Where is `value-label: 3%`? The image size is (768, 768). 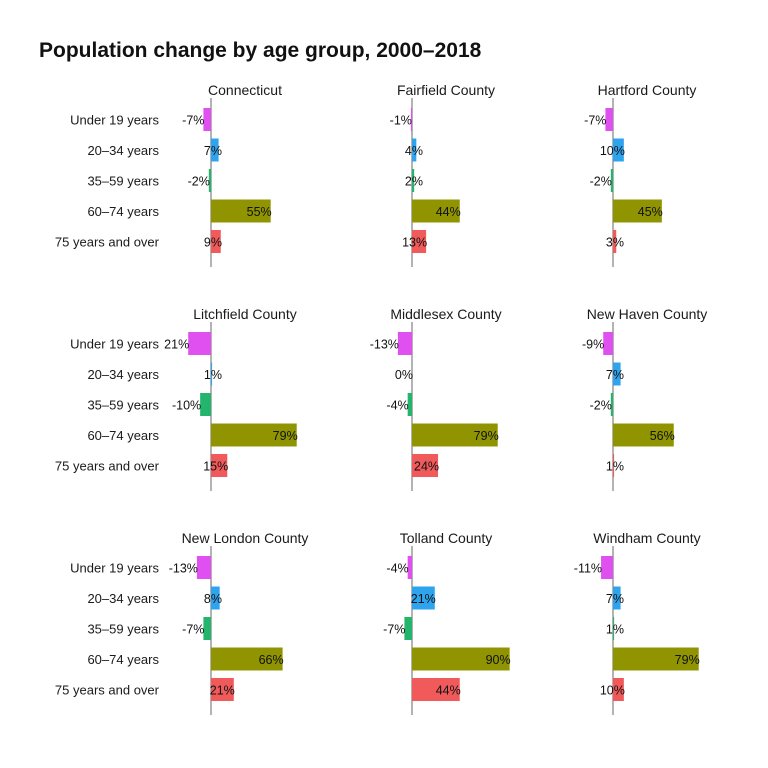 value-label: 3% is located at coordinates (615, 243).